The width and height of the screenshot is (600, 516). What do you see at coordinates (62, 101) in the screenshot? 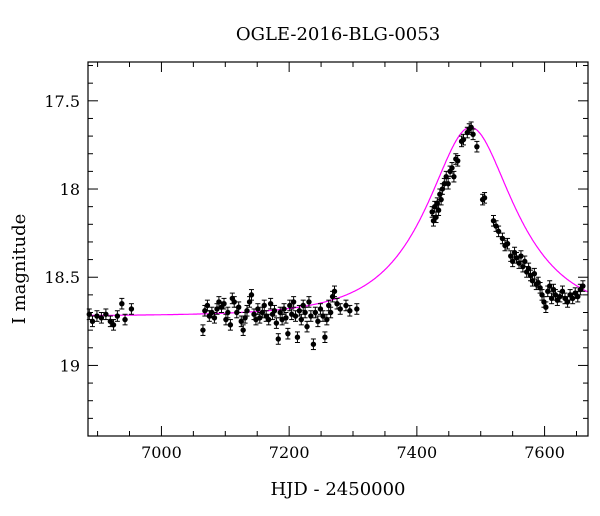
I see `y-tick-label: 17.5` at bounding box center [62, 101].